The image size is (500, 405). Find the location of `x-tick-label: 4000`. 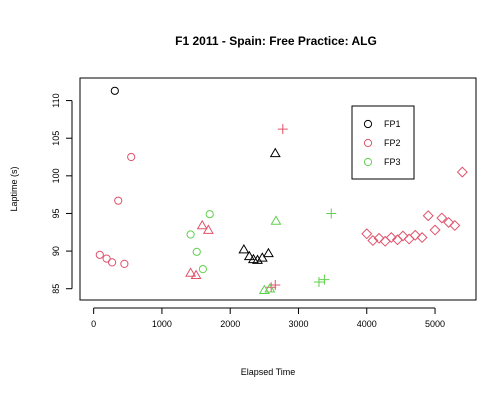

x-tick-label: 4000 is located at coordinates (367, 324).